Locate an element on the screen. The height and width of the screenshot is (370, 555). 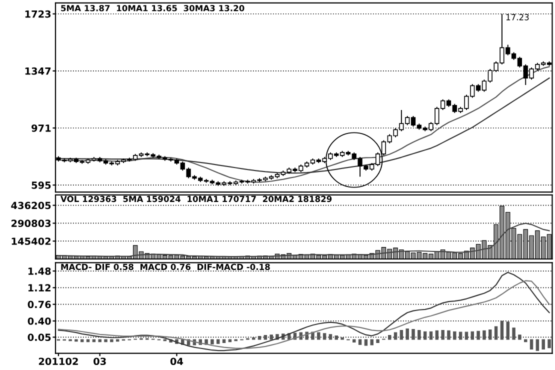
annotation: 17.23 is located at coordinates (517, 17).